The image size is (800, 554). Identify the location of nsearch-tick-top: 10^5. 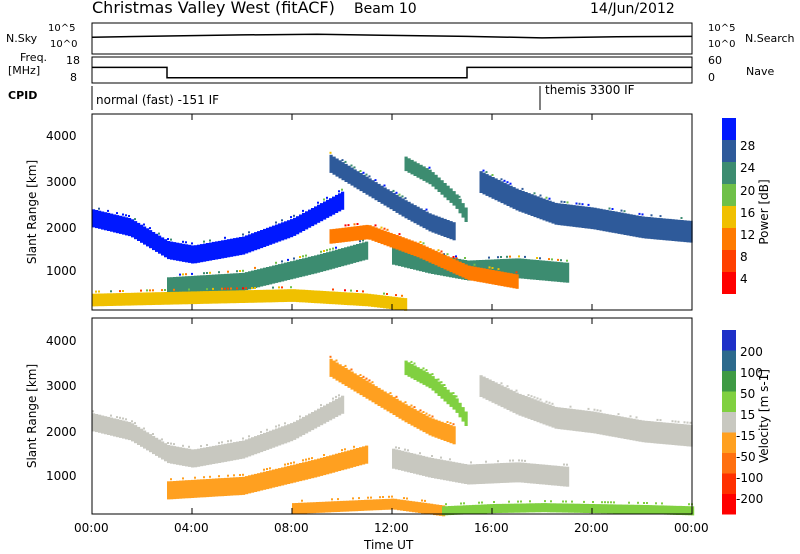
(722, 28).